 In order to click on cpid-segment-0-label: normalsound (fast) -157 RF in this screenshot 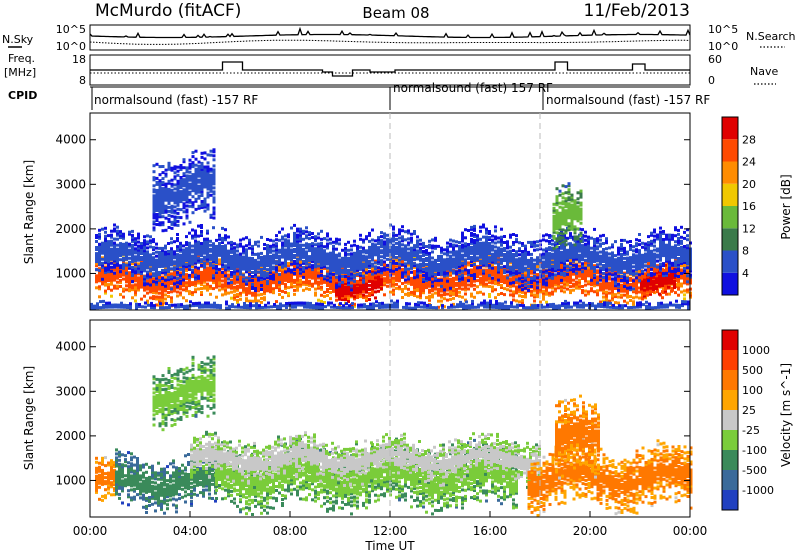, I will do `click(176, 100)`.